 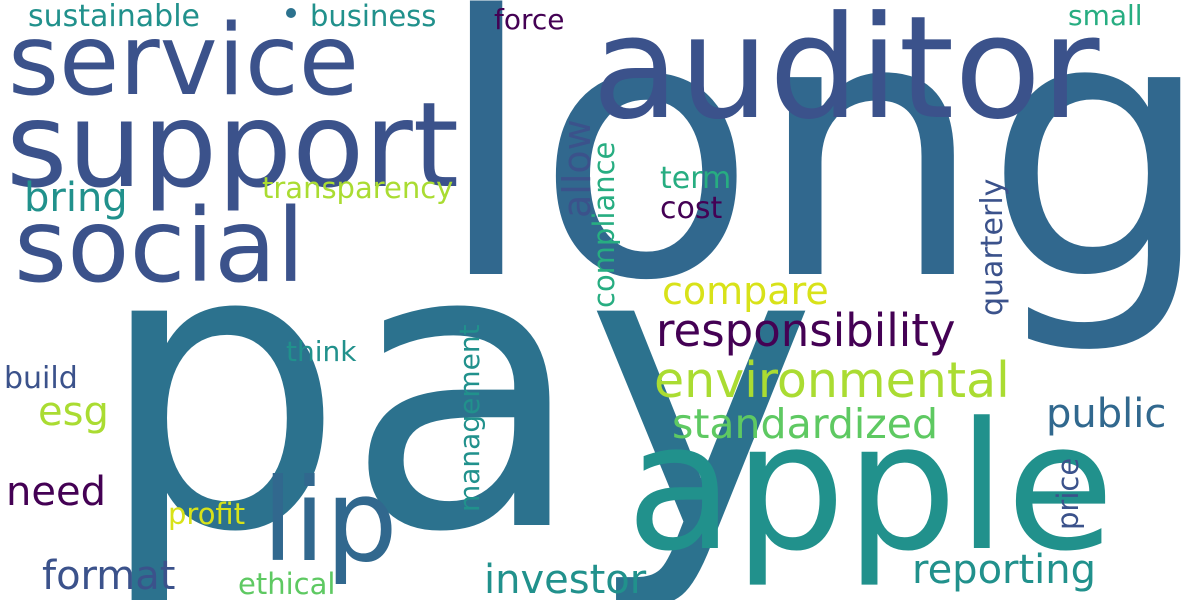 I want to click on word-environmental: environmental, so click(x=832, y=380).